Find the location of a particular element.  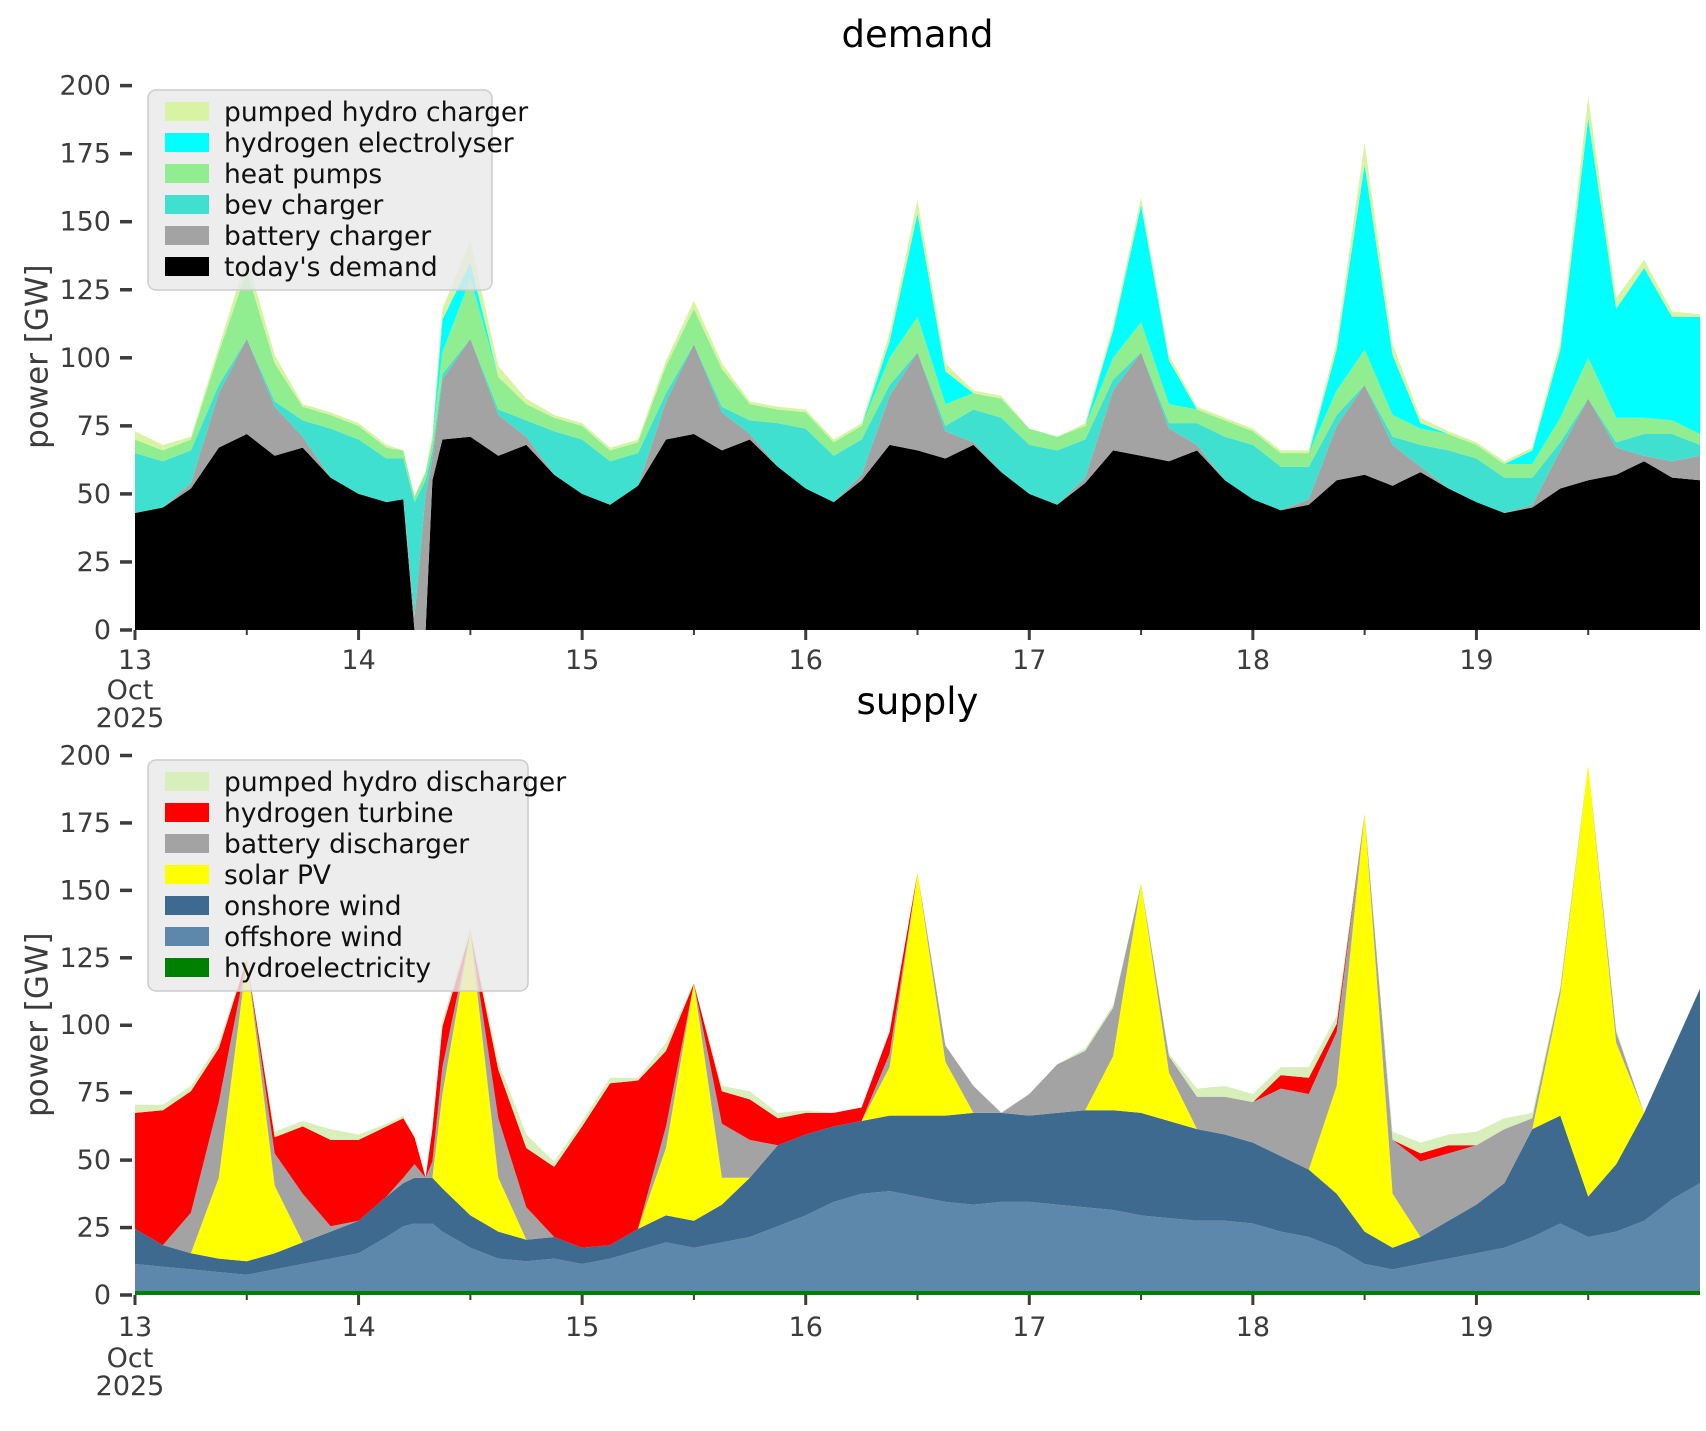

legend-item-onshore-wind: onshore wind is located at coordinates (283, 906).